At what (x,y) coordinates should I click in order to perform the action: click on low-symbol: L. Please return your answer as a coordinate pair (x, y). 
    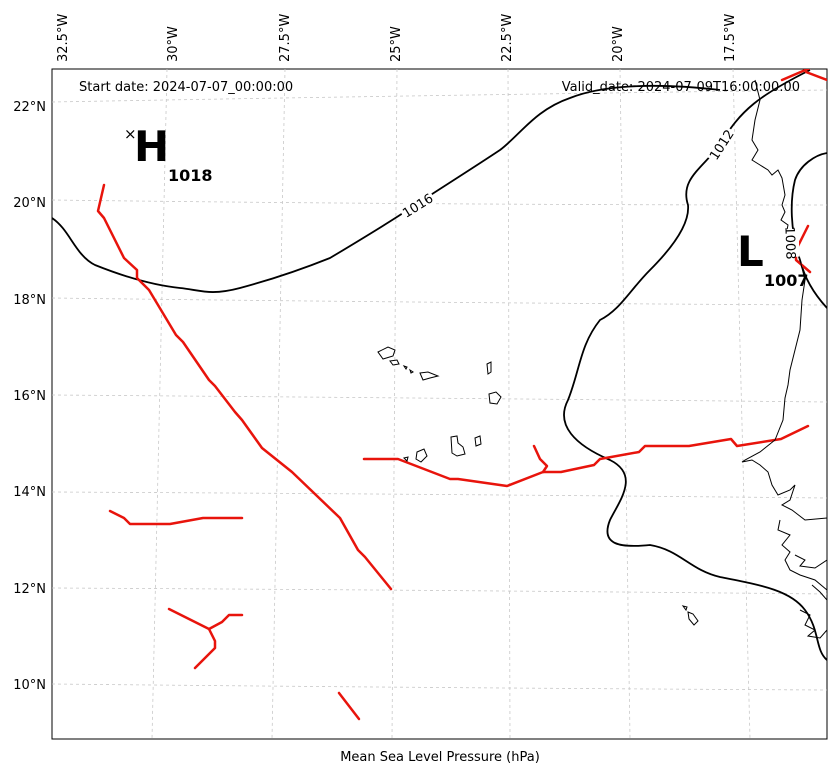
    Looking at the image, I should click on (750, 251).